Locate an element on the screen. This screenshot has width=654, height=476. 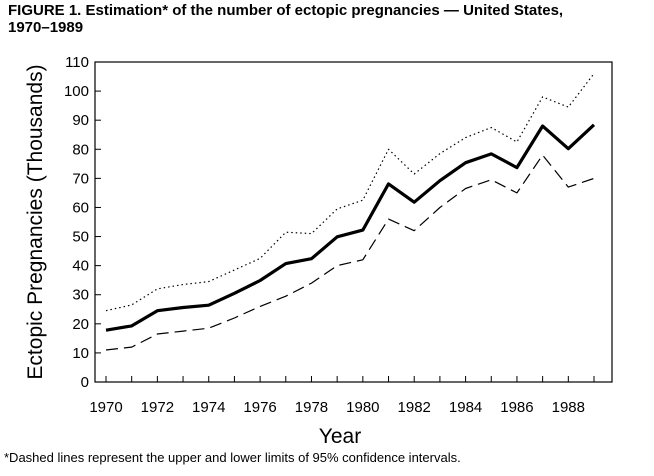
y-tick-label: 50 is located at coordinates (80, 237).